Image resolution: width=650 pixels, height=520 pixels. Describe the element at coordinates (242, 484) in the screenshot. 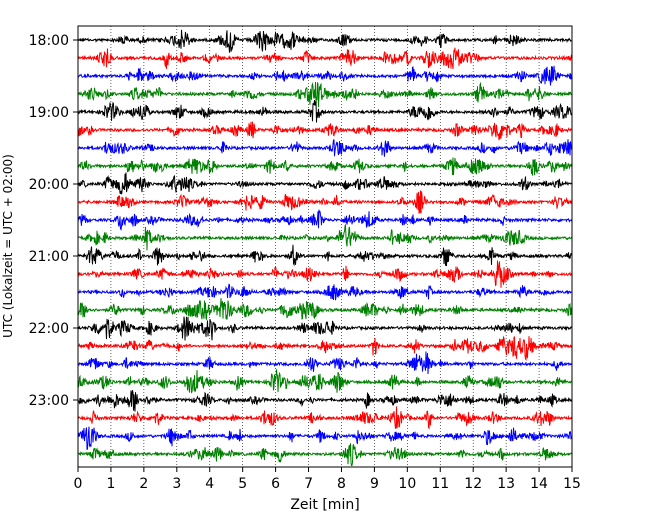

I see `x-tick-label: 5` at that location.